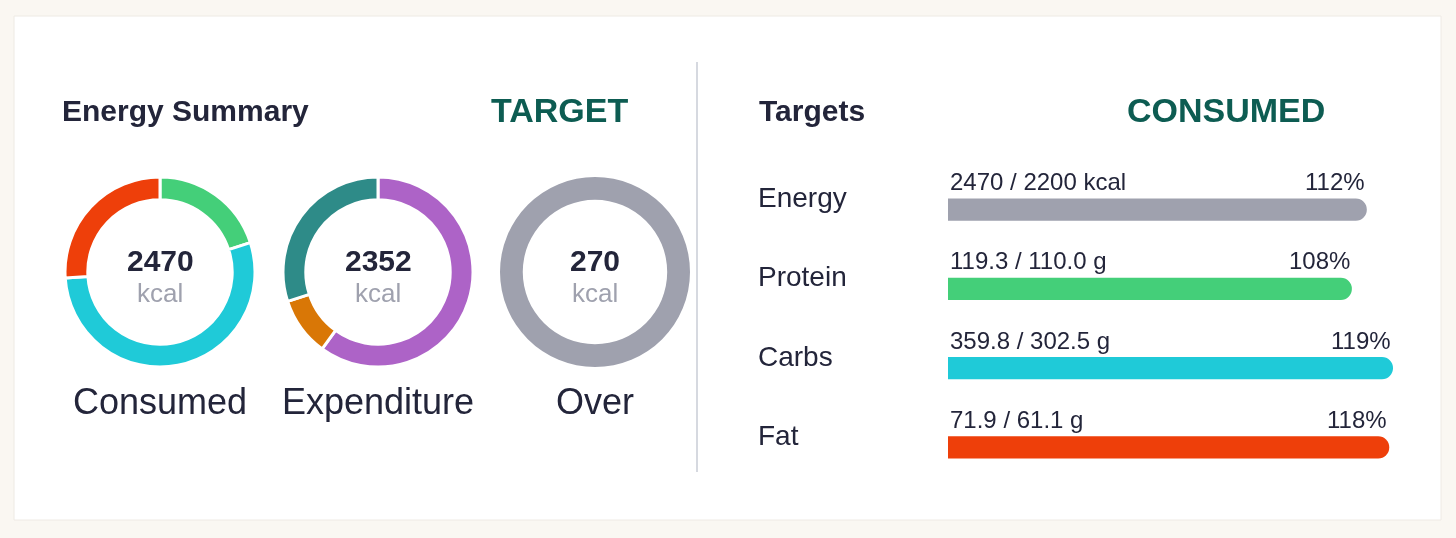 This screenshot has height=538, width=1456. Describe the element at coordinates (1320, 260) in the screenshot. I see `data-label: 108%` at that location.